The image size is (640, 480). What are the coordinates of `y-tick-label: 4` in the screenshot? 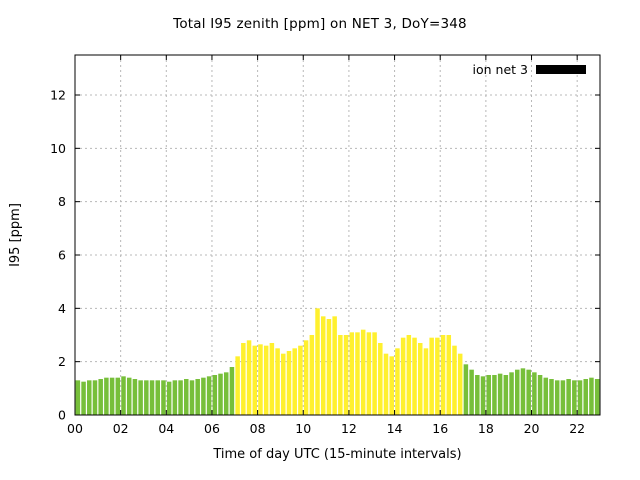 It's located at (62, 308).